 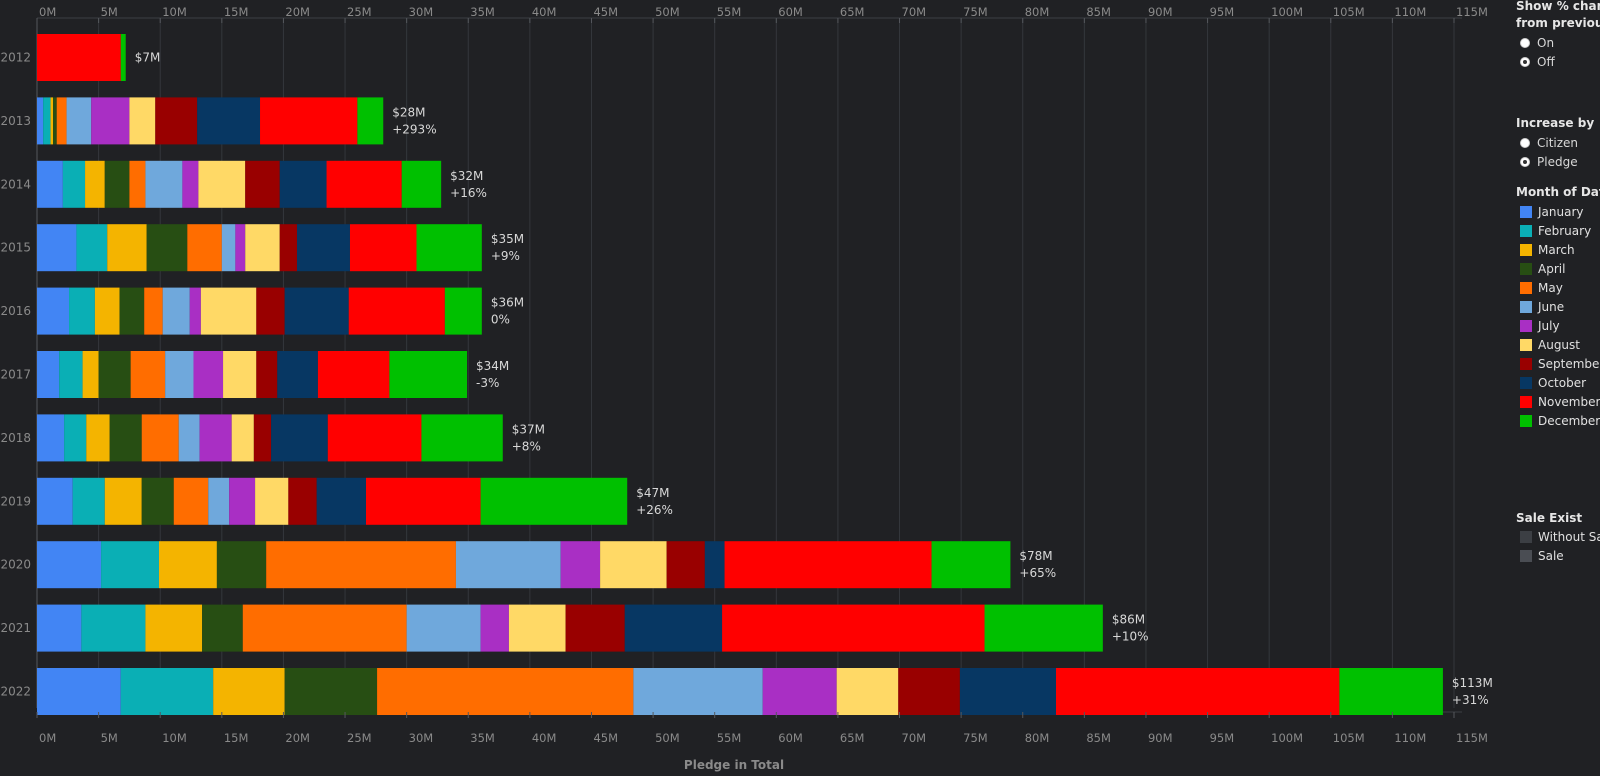 What do you see at coordinates (1542, 556) in the screenshot?
I see `sale-legend-item: Sale` at bounding box center [1542, 556].